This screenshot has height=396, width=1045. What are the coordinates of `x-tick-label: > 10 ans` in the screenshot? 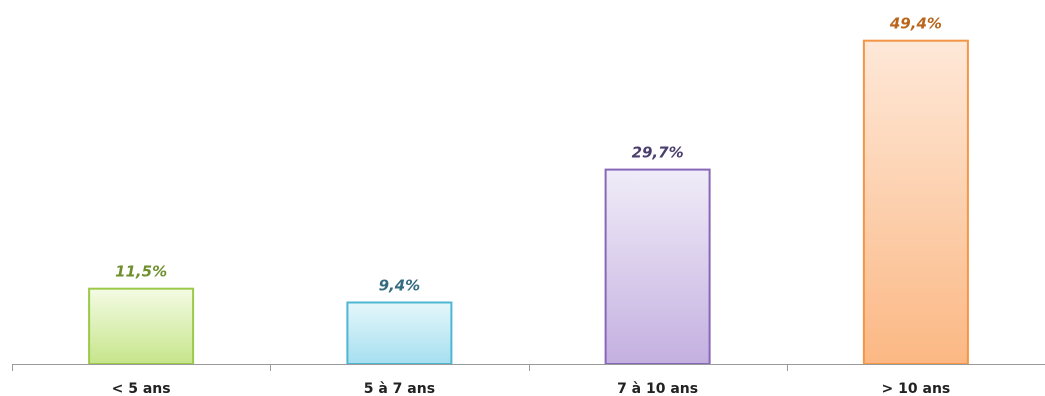 It's located at (916, 388).